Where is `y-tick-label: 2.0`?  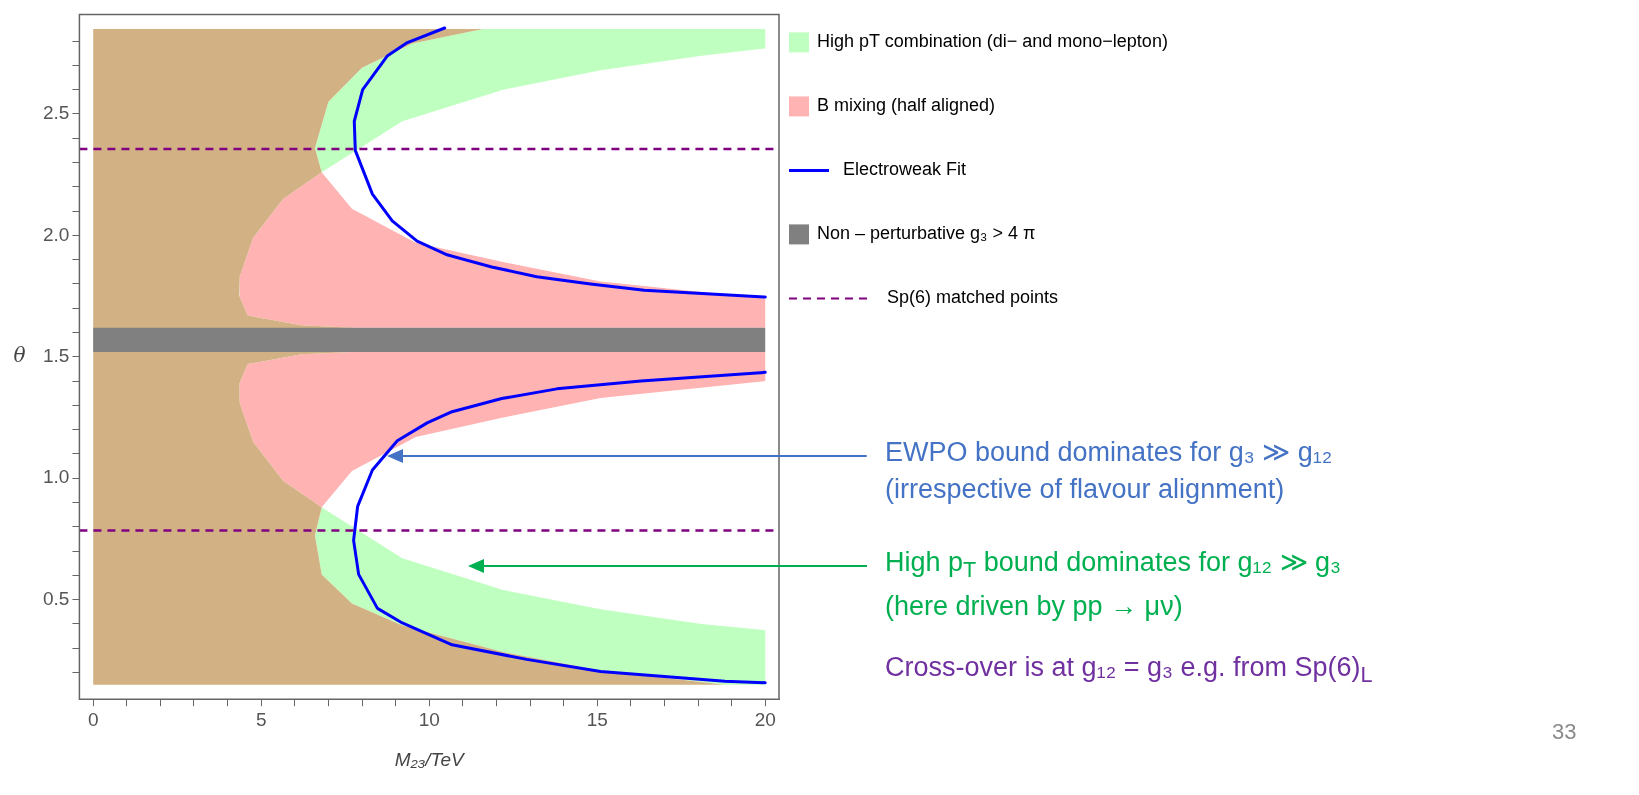
y-tick-label: 2.0 is located at coordinates (56, 234).